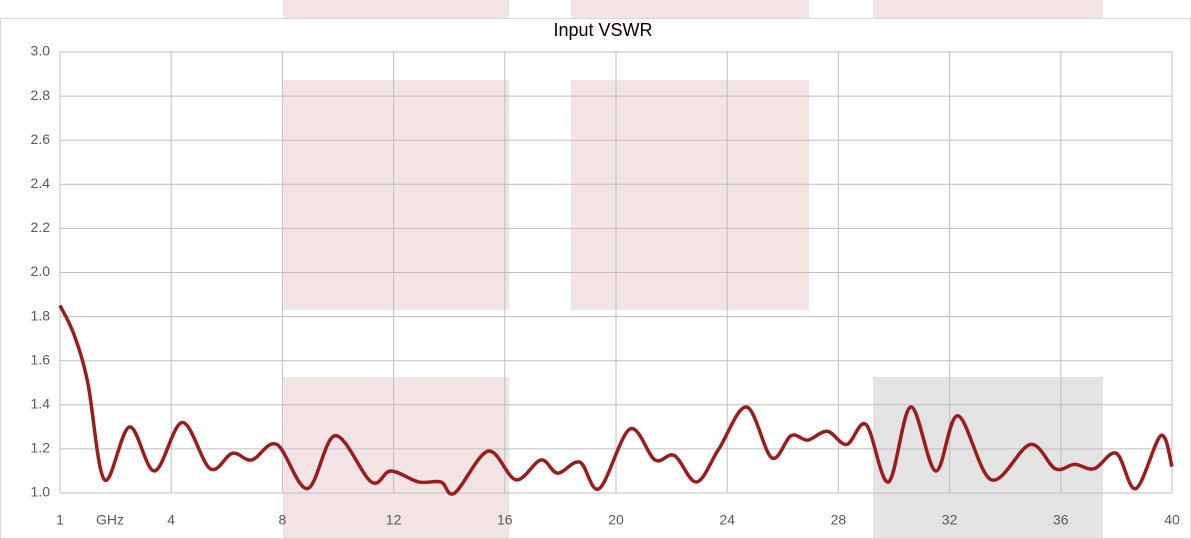 This screenshot has width=1191, height=539. Describe the element at coordinates (616, 520) in the screenshot. I see `x-tick-label: 20` at that location.